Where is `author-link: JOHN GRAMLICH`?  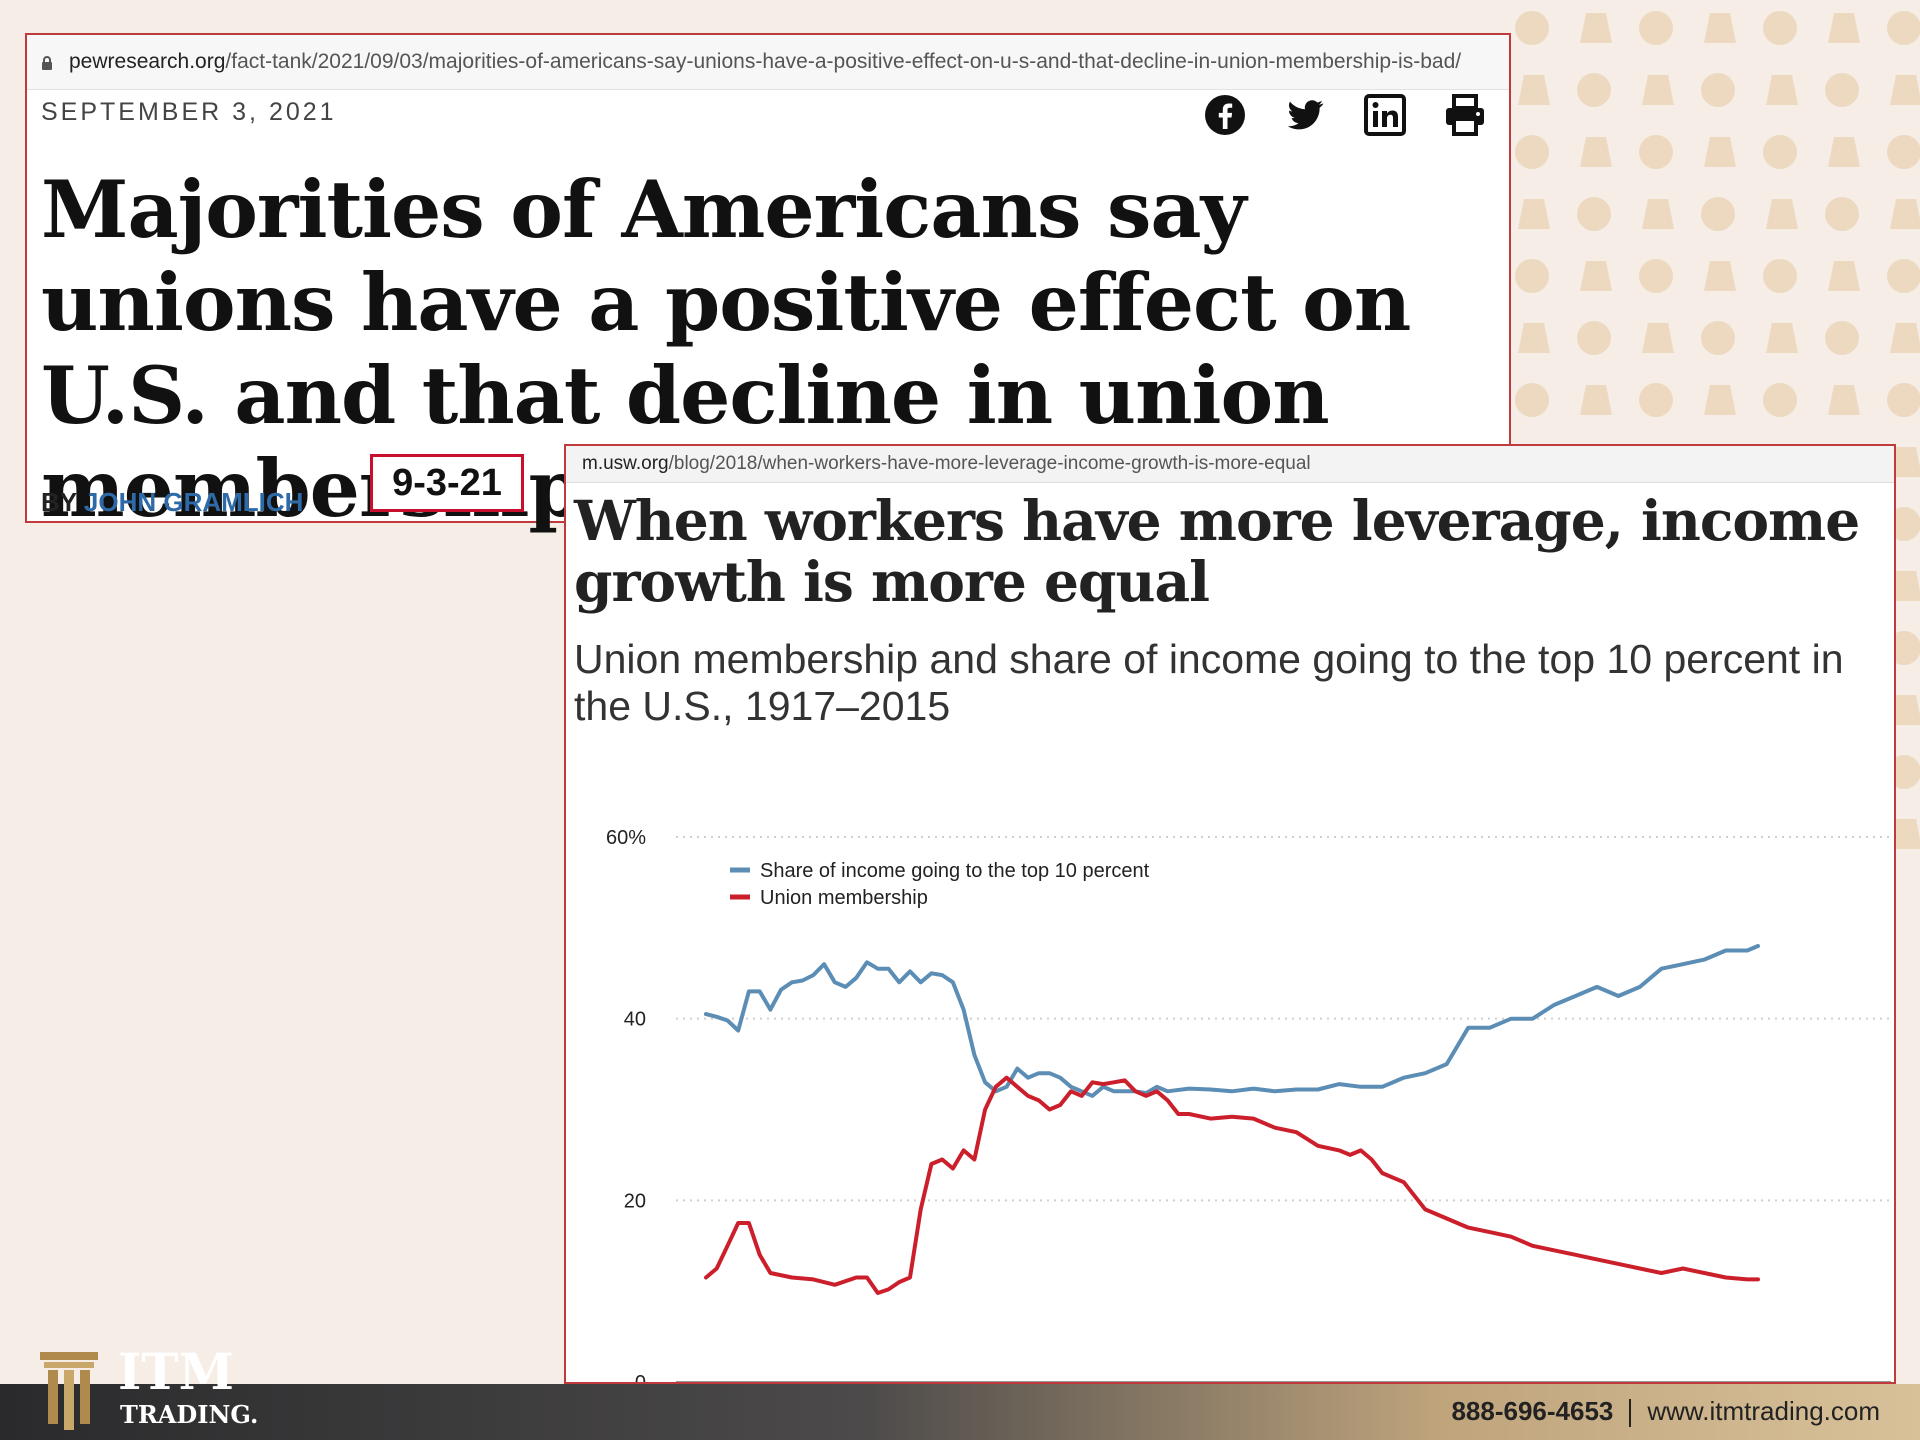 author-link: JOHN GRAMLICH is located at coordinates (193, 502).